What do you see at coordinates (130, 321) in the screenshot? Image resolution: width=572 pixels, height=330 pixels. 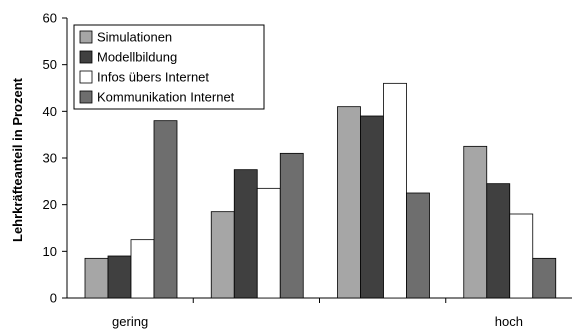 I see `x-tick-label: gering` at bounding box center [130, 321].